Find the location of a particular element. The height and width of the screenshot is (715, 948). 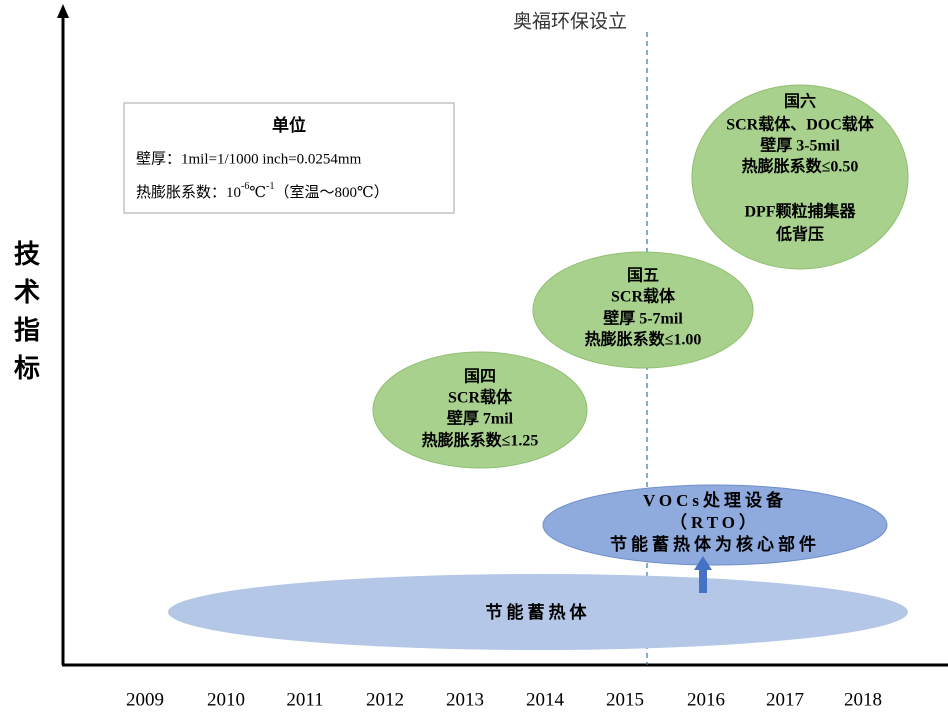

year-label: 2014 is located at coordinates (545, 699).